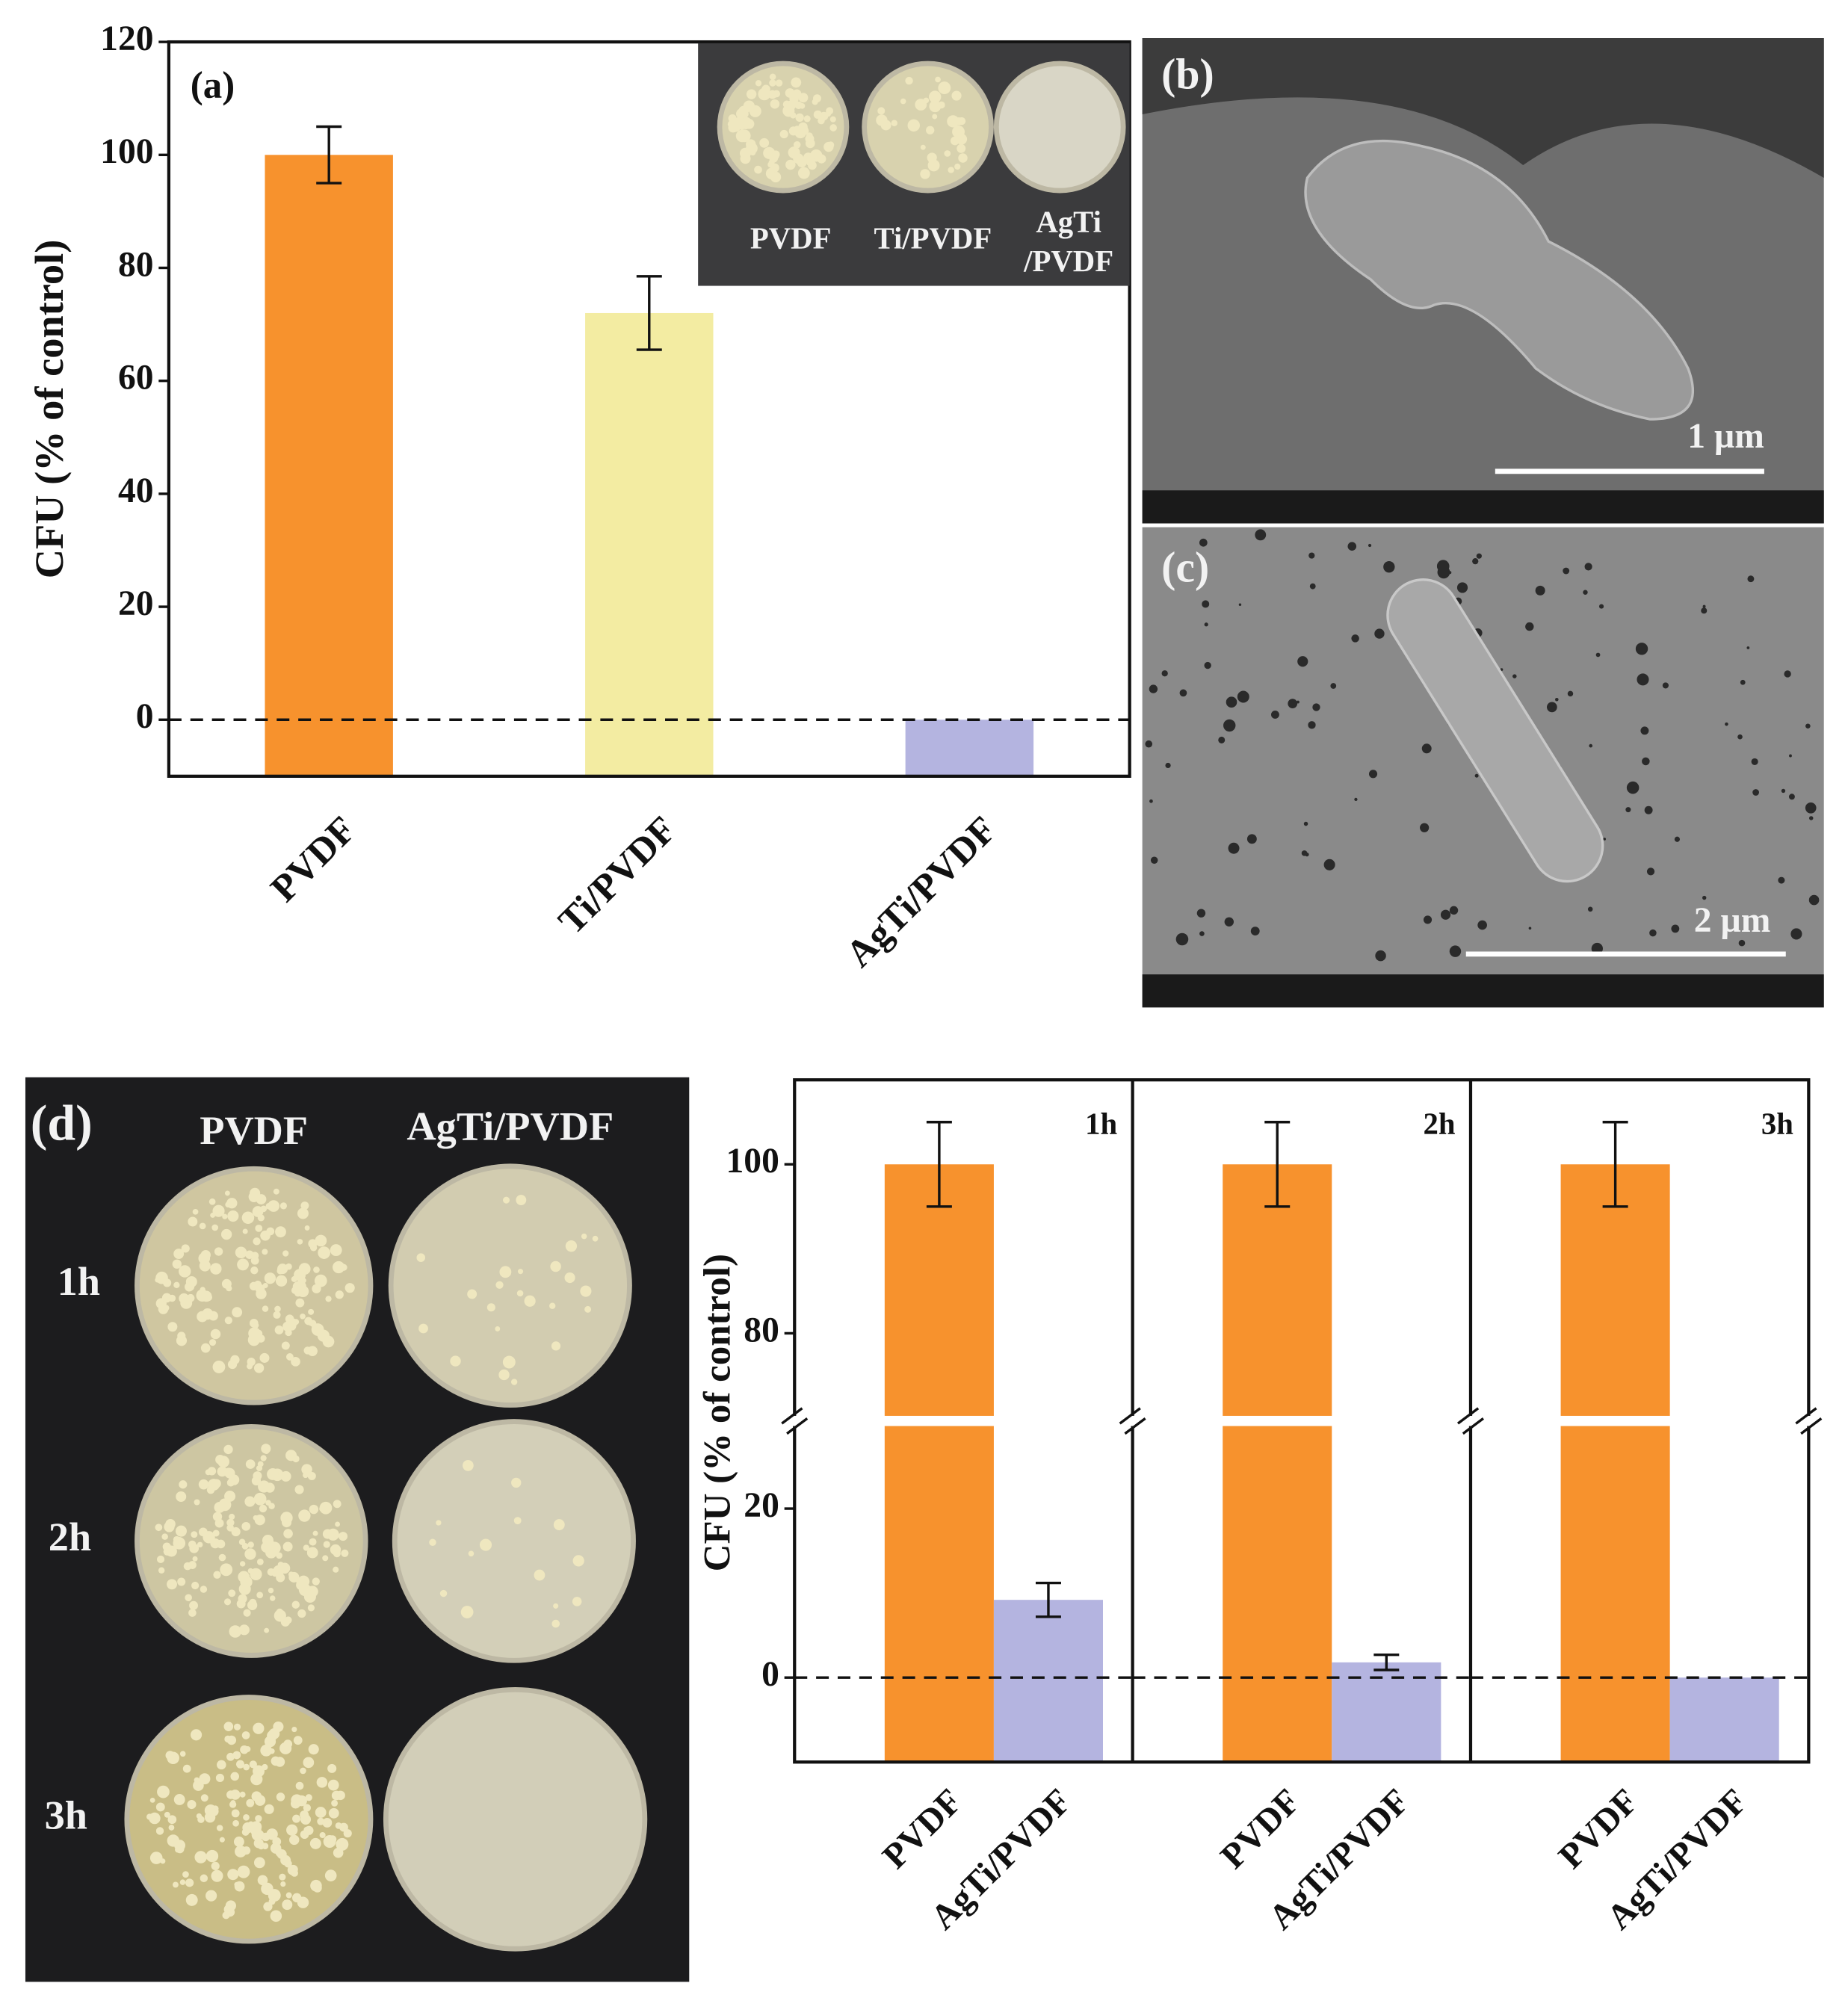 This screenshot has height=1992, width=1848. What do you see at coordinates (791, 238) in the screenshot?
I see `inset-label: PVDF` at bounding box center [791, 238].